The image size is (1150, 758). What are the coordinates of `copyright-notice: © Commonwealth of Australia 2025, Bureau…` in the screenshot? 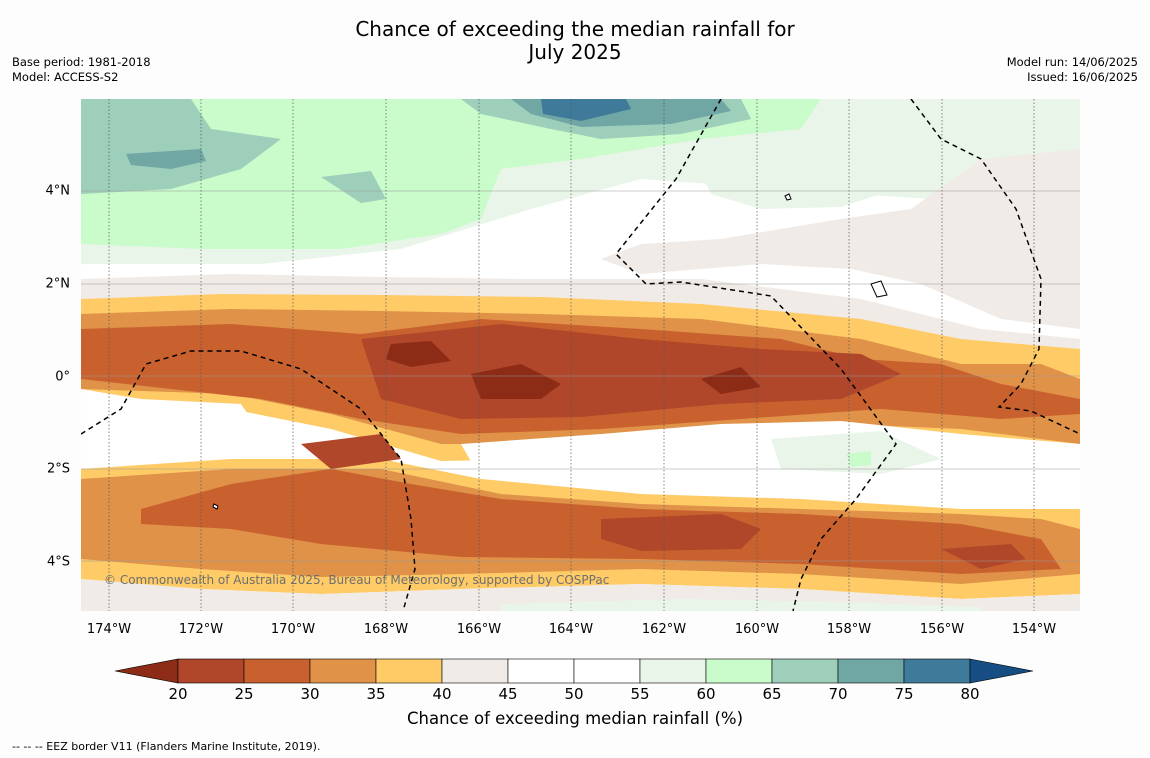 It's located at (357, 580).